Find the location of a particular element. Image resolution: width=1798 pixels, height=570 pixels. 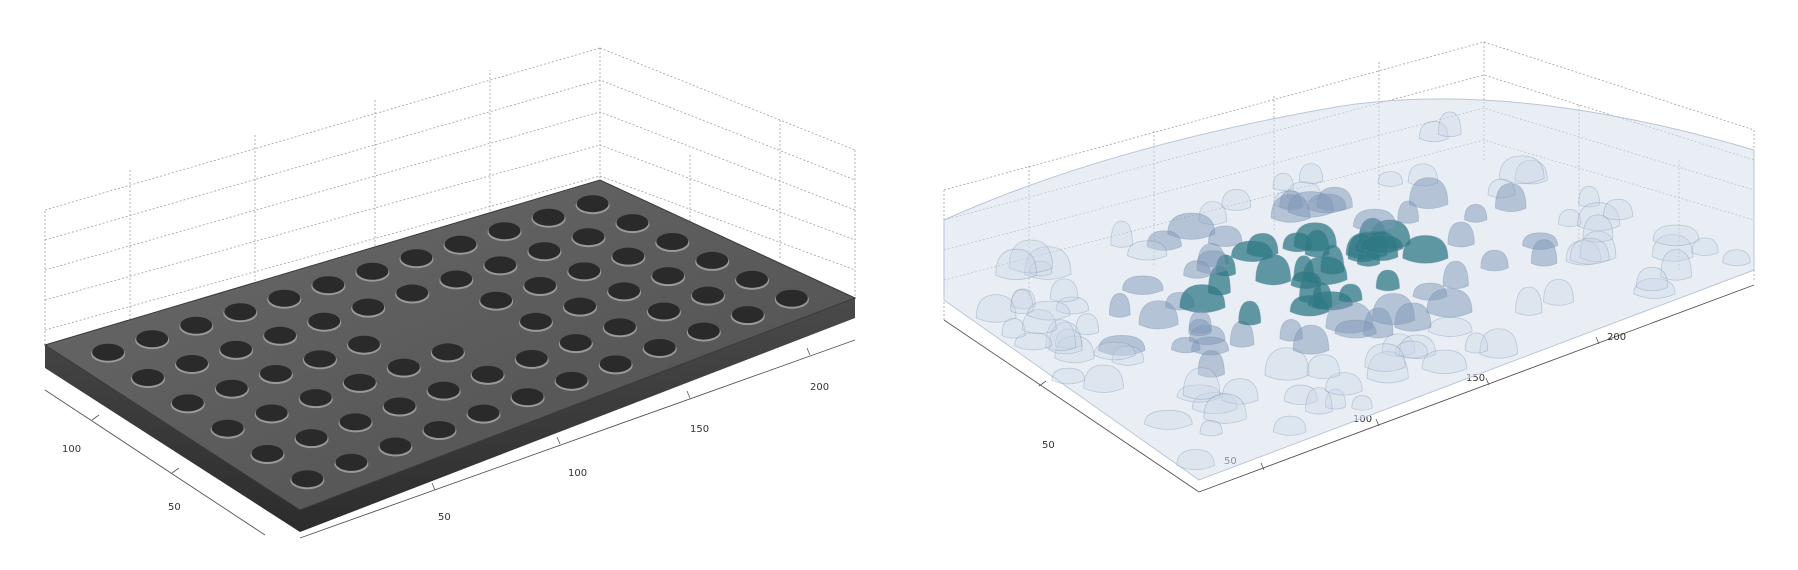

y-tick-label: 200 is located at coordinates (1616, 337).